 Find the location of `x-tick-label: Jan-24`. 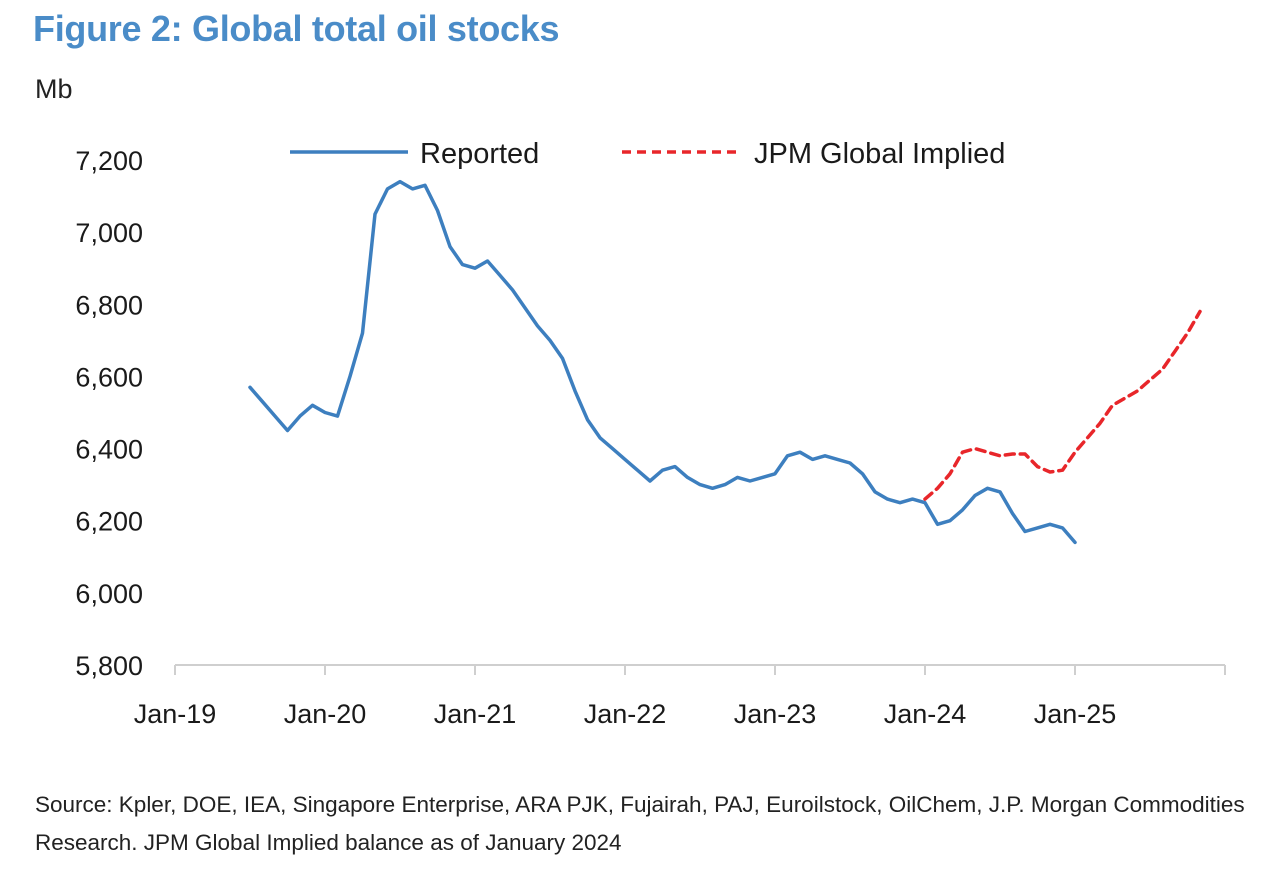

x-tick-label: Jan-24 is located at coordinates (925, 714).